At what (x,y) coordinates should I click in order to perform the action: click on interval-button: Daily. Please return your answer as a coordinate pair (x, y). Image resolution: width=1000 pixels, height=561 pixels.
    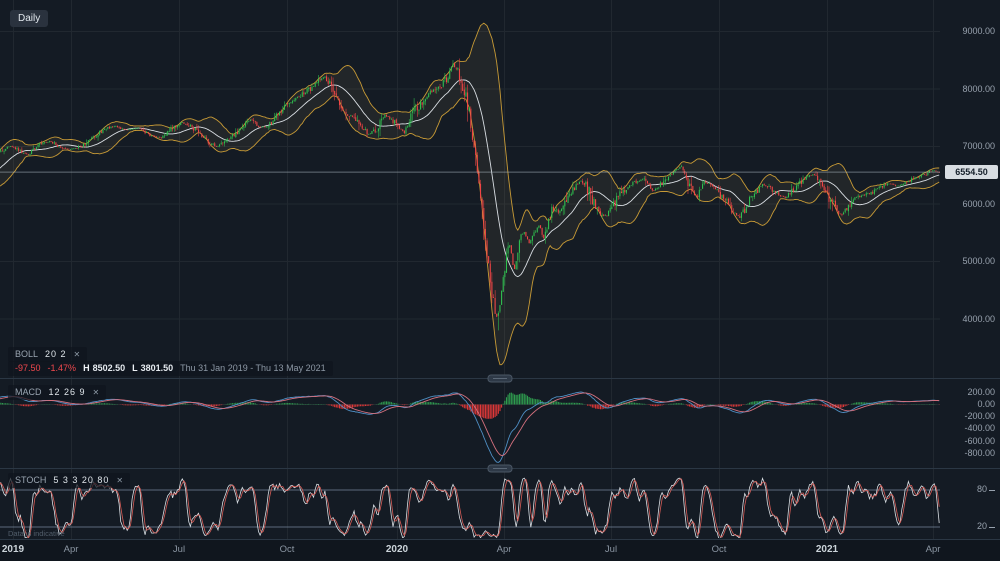
    Looking at the image, I should click on (29, 18).